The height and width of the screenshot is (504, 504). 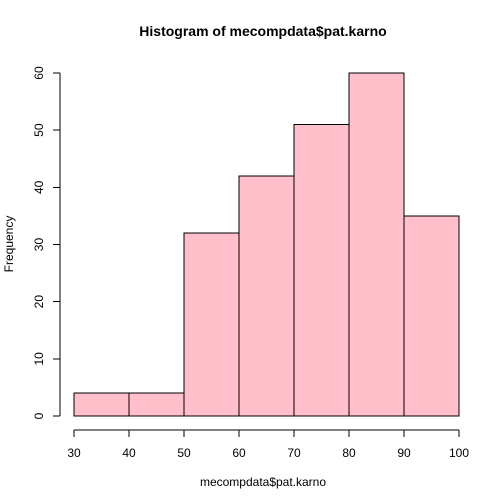 I want to click on x-tick-label-40: 40, so click(x=129, y=453).